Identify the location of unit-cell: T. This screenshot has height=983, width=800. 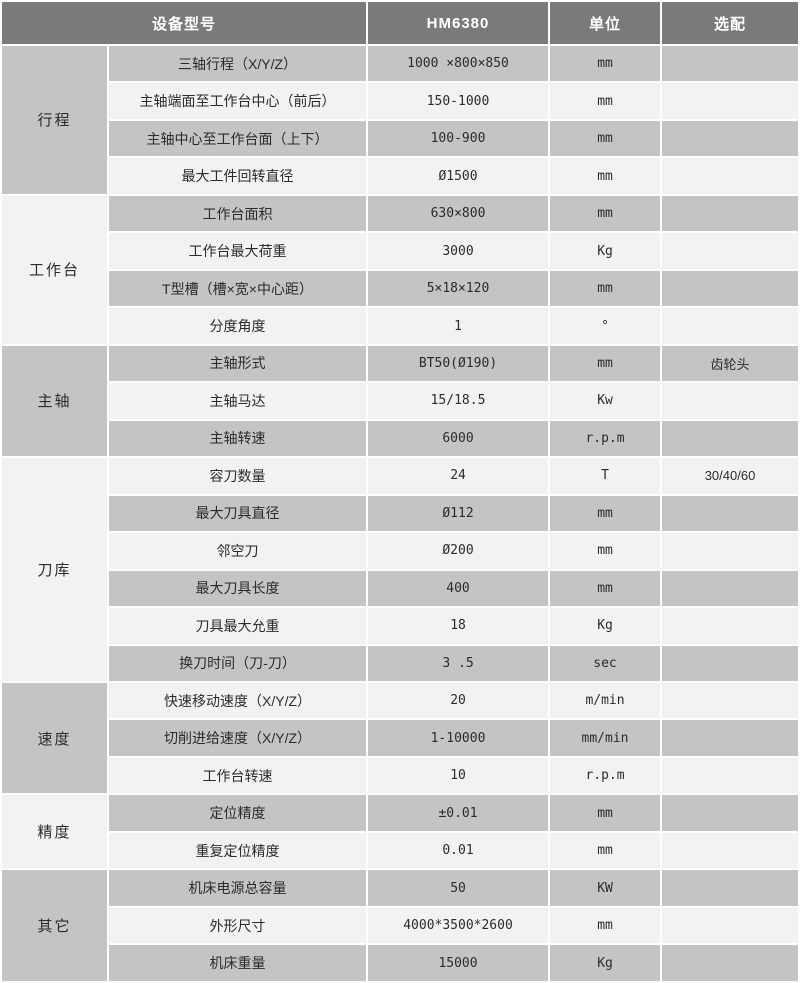
(605, 476).